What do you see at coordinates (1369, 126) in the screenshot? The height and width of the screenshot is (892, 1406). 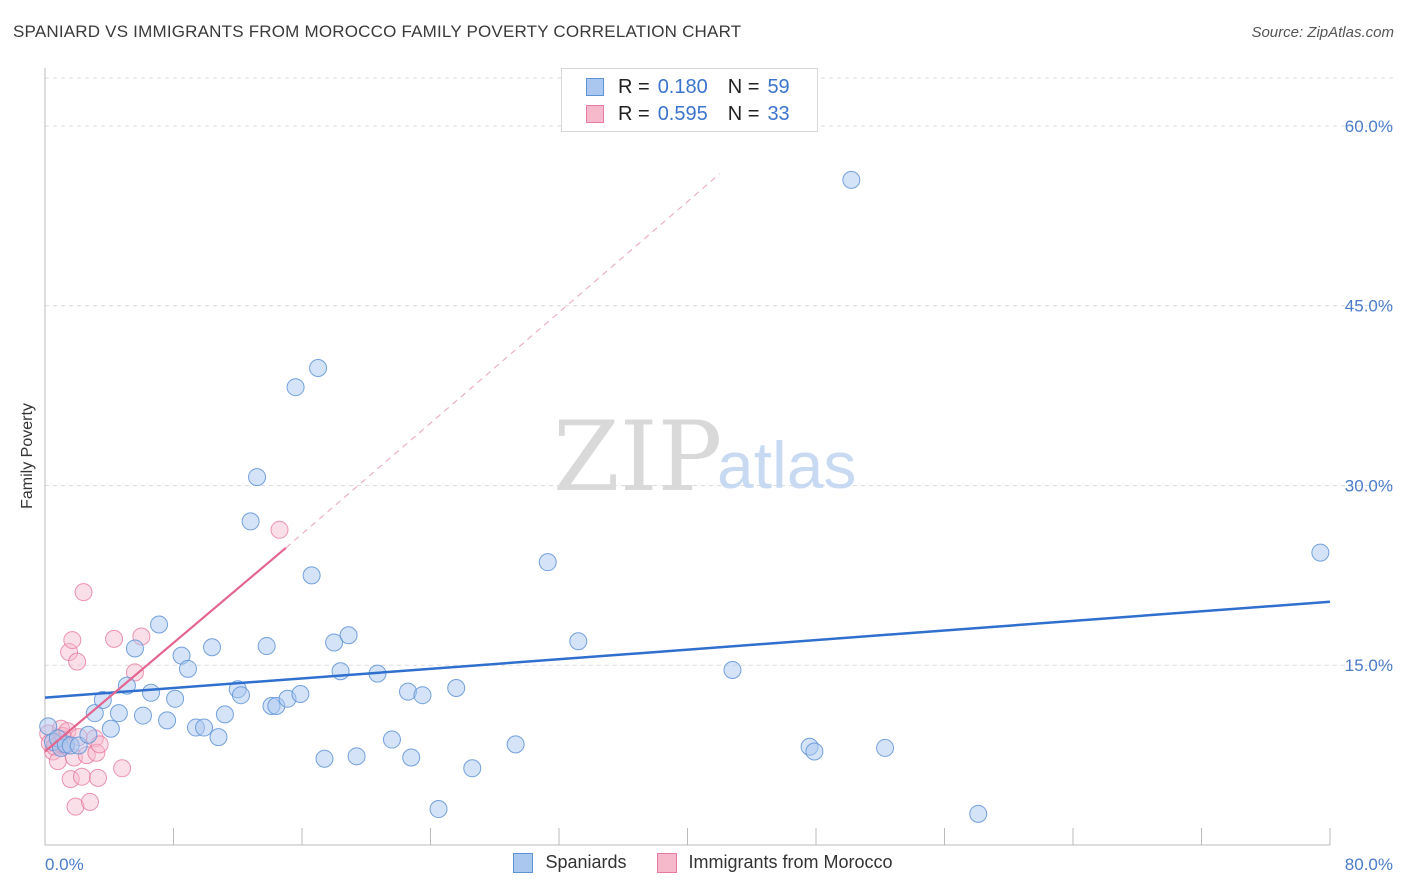 I see `y-tick-label: 60.0%` at bounding box center [1369, 126].